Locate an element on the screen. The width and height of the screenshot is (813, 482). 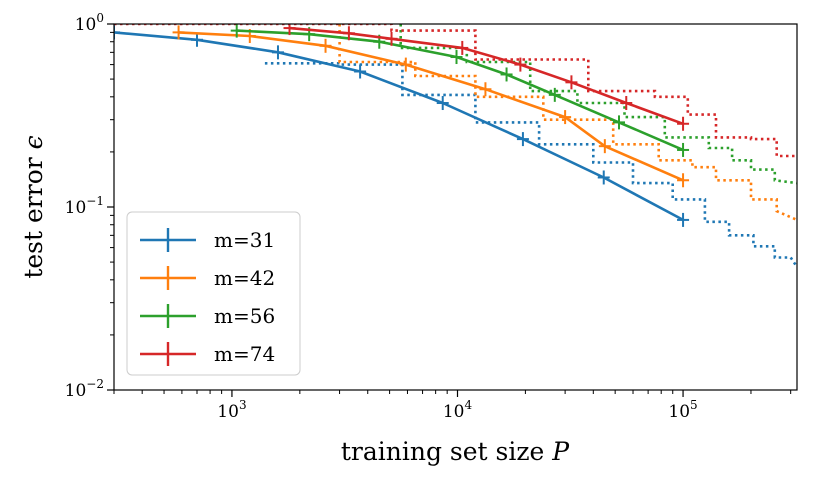
x-axis-label-var: P is located at coordinates (560, 451).